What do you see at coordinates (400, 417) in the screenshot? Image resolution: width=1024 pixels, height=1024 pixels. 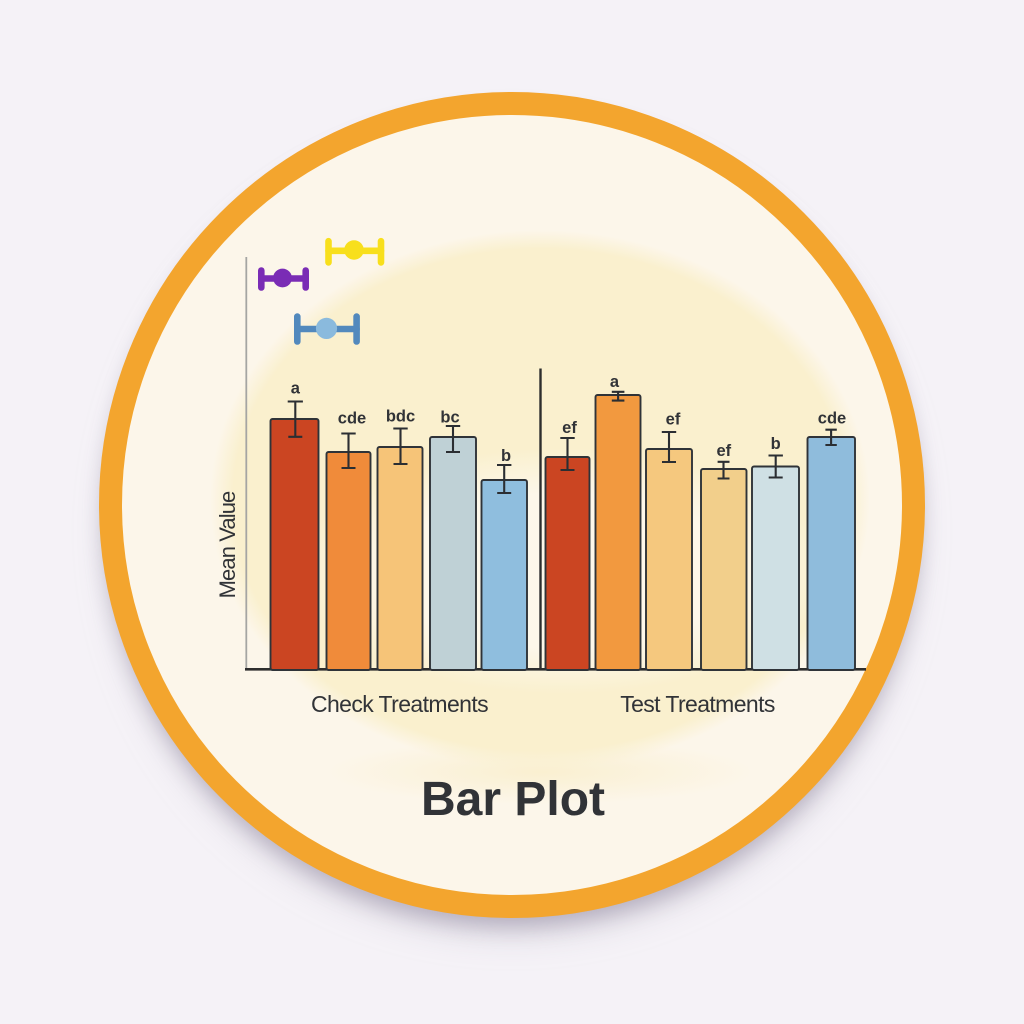 I see `svg-text: bdc` at bounding box center [400, 417].